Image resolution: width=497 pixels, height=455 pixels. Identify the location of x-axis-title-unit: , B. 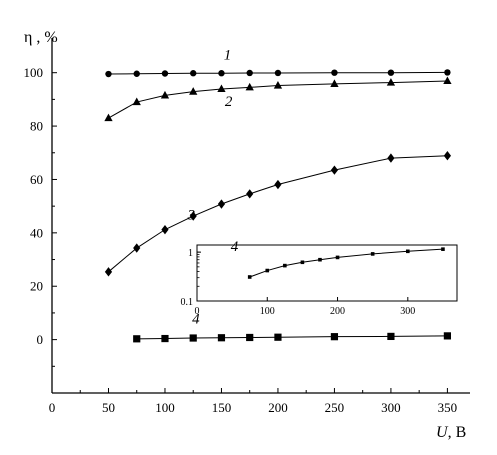
(457, 432).